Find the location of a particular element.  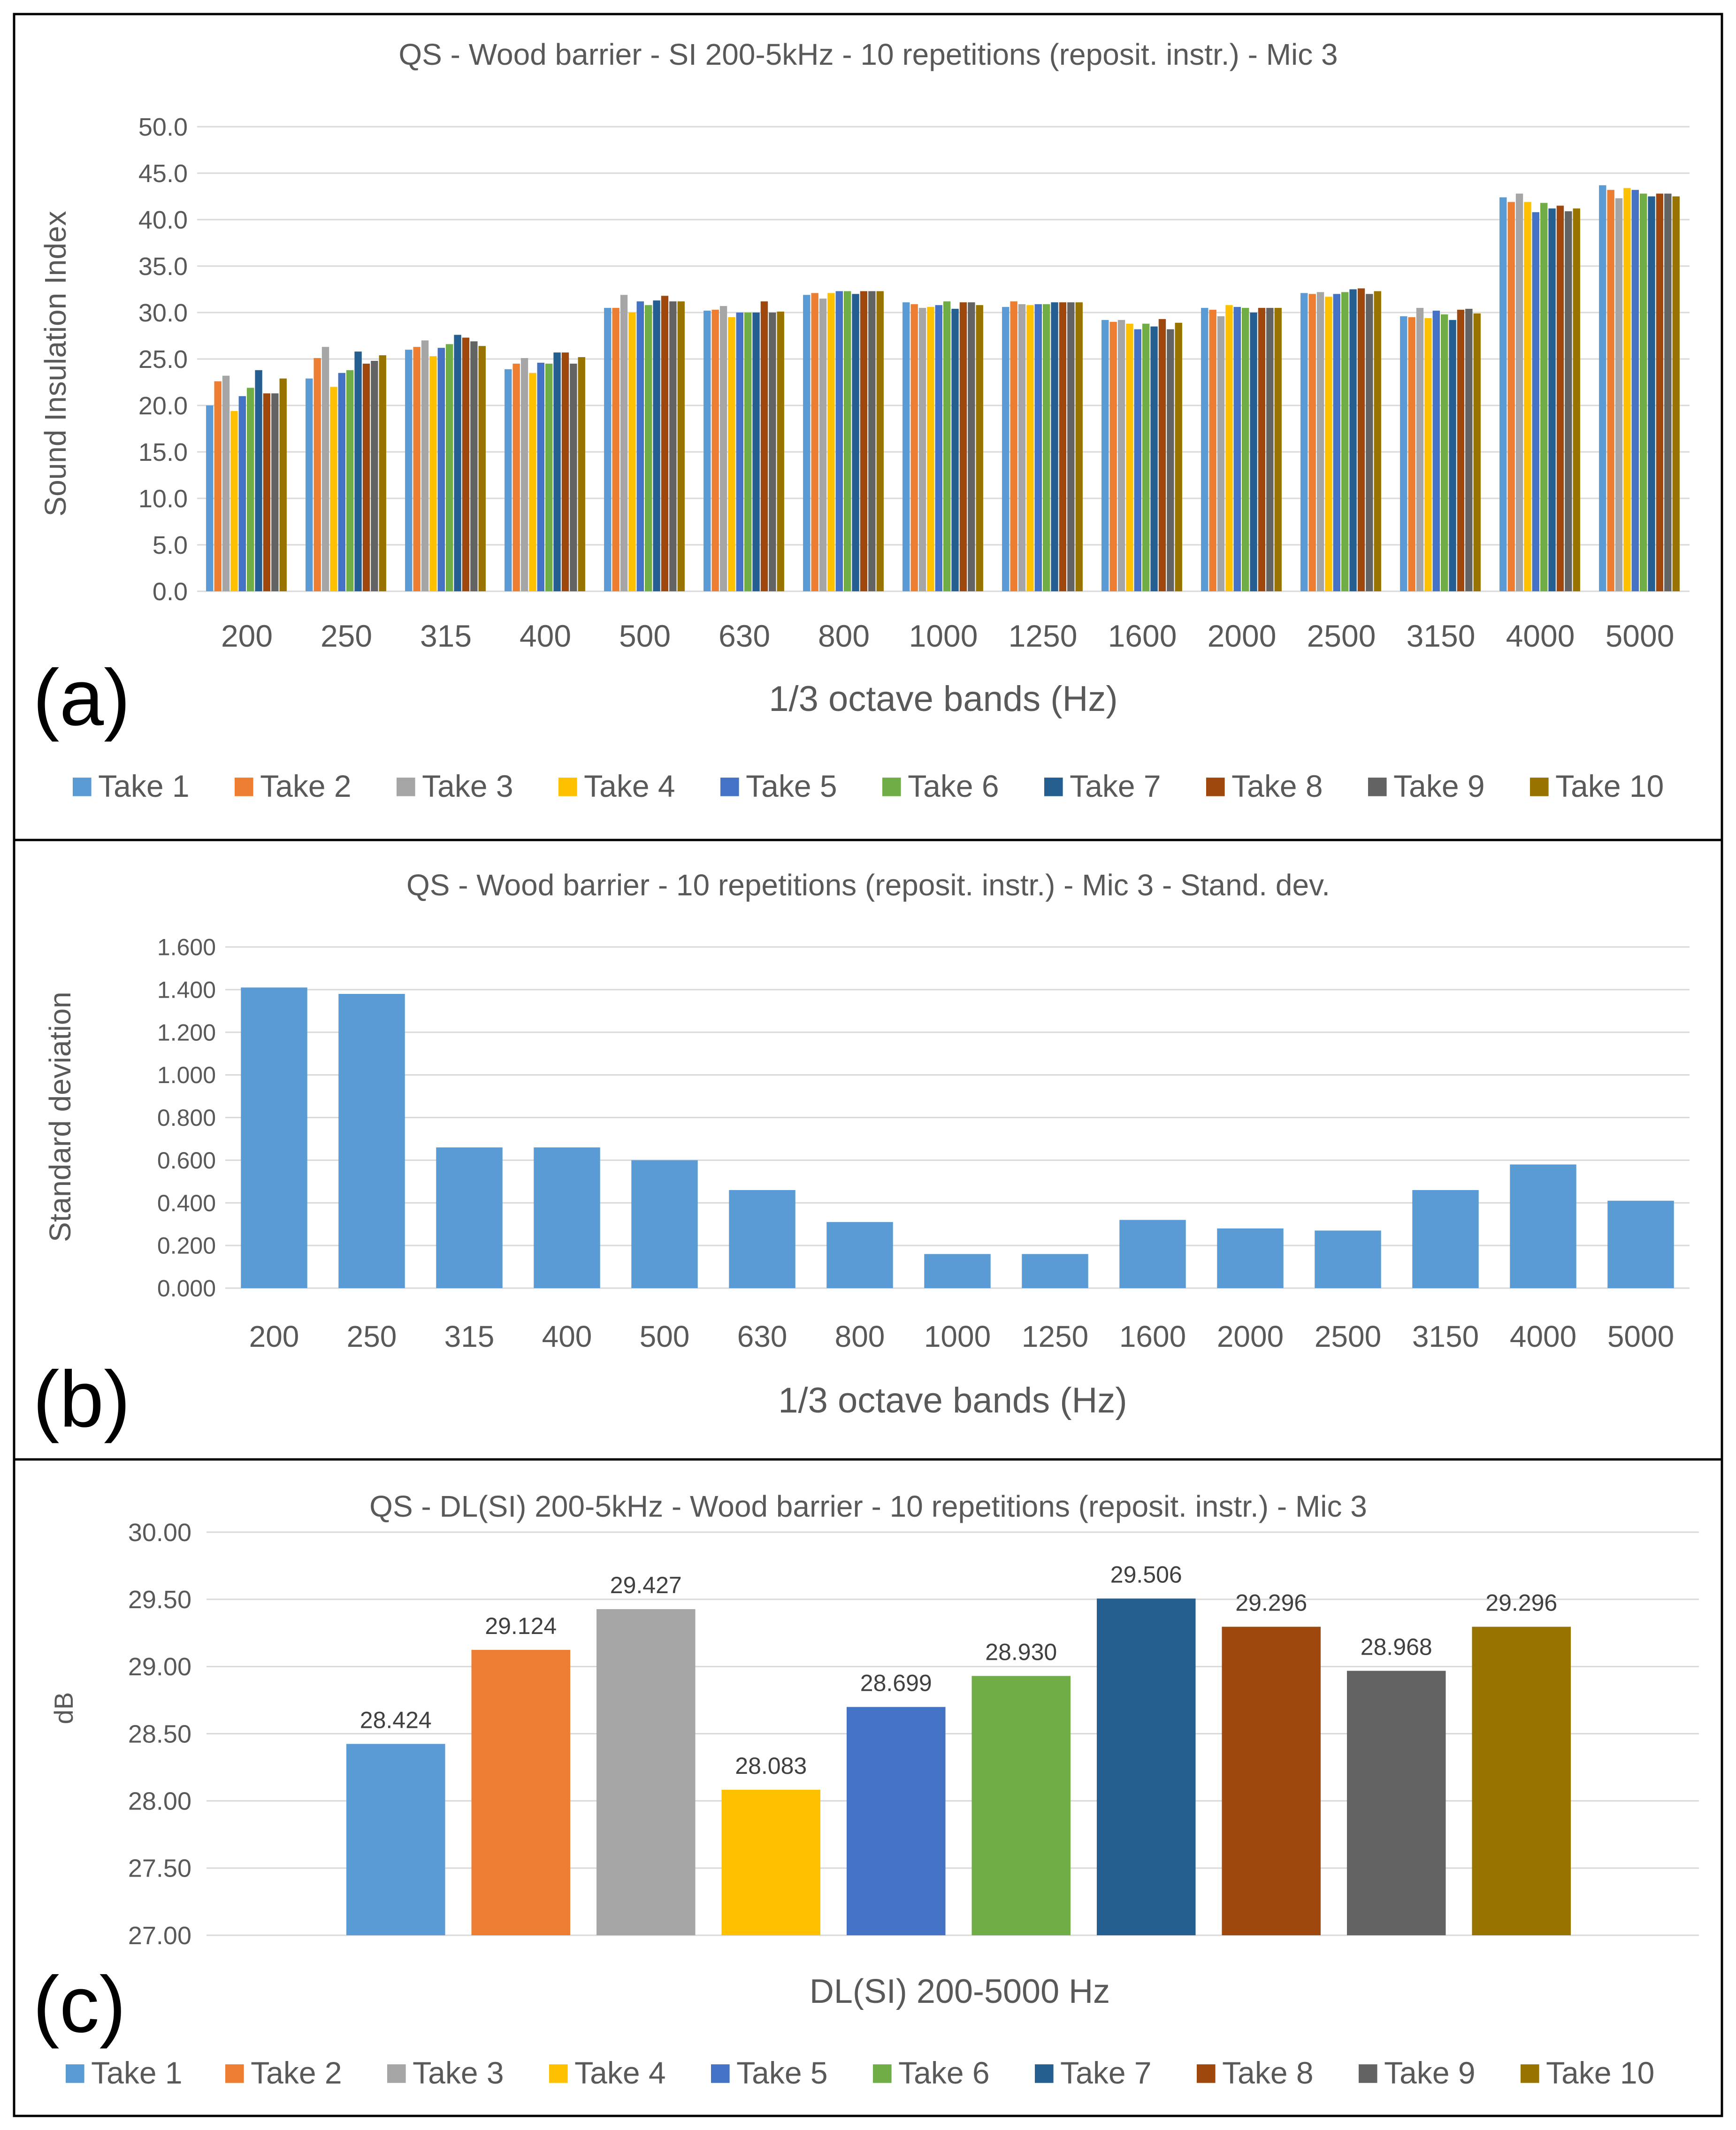

chart-c-y-tick-labels: 27.00 27.50 28.00 28.50 29.00 29.50 30.00 is located at coordinates (159, 1734).